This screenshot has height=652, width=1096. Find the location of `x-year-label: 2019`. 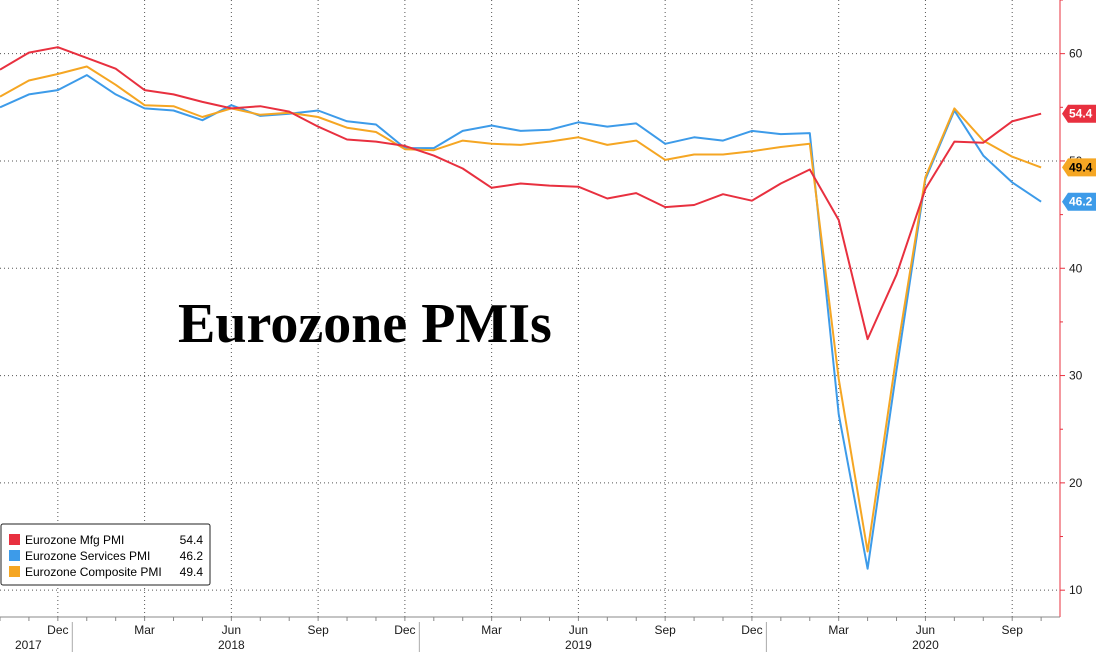

x-year-label: 2019 is located at coordinates (578, 645).